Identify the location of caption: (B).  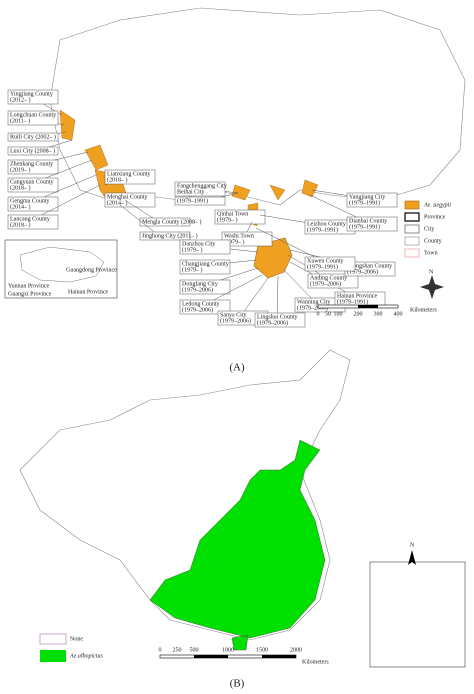
(237, 684).